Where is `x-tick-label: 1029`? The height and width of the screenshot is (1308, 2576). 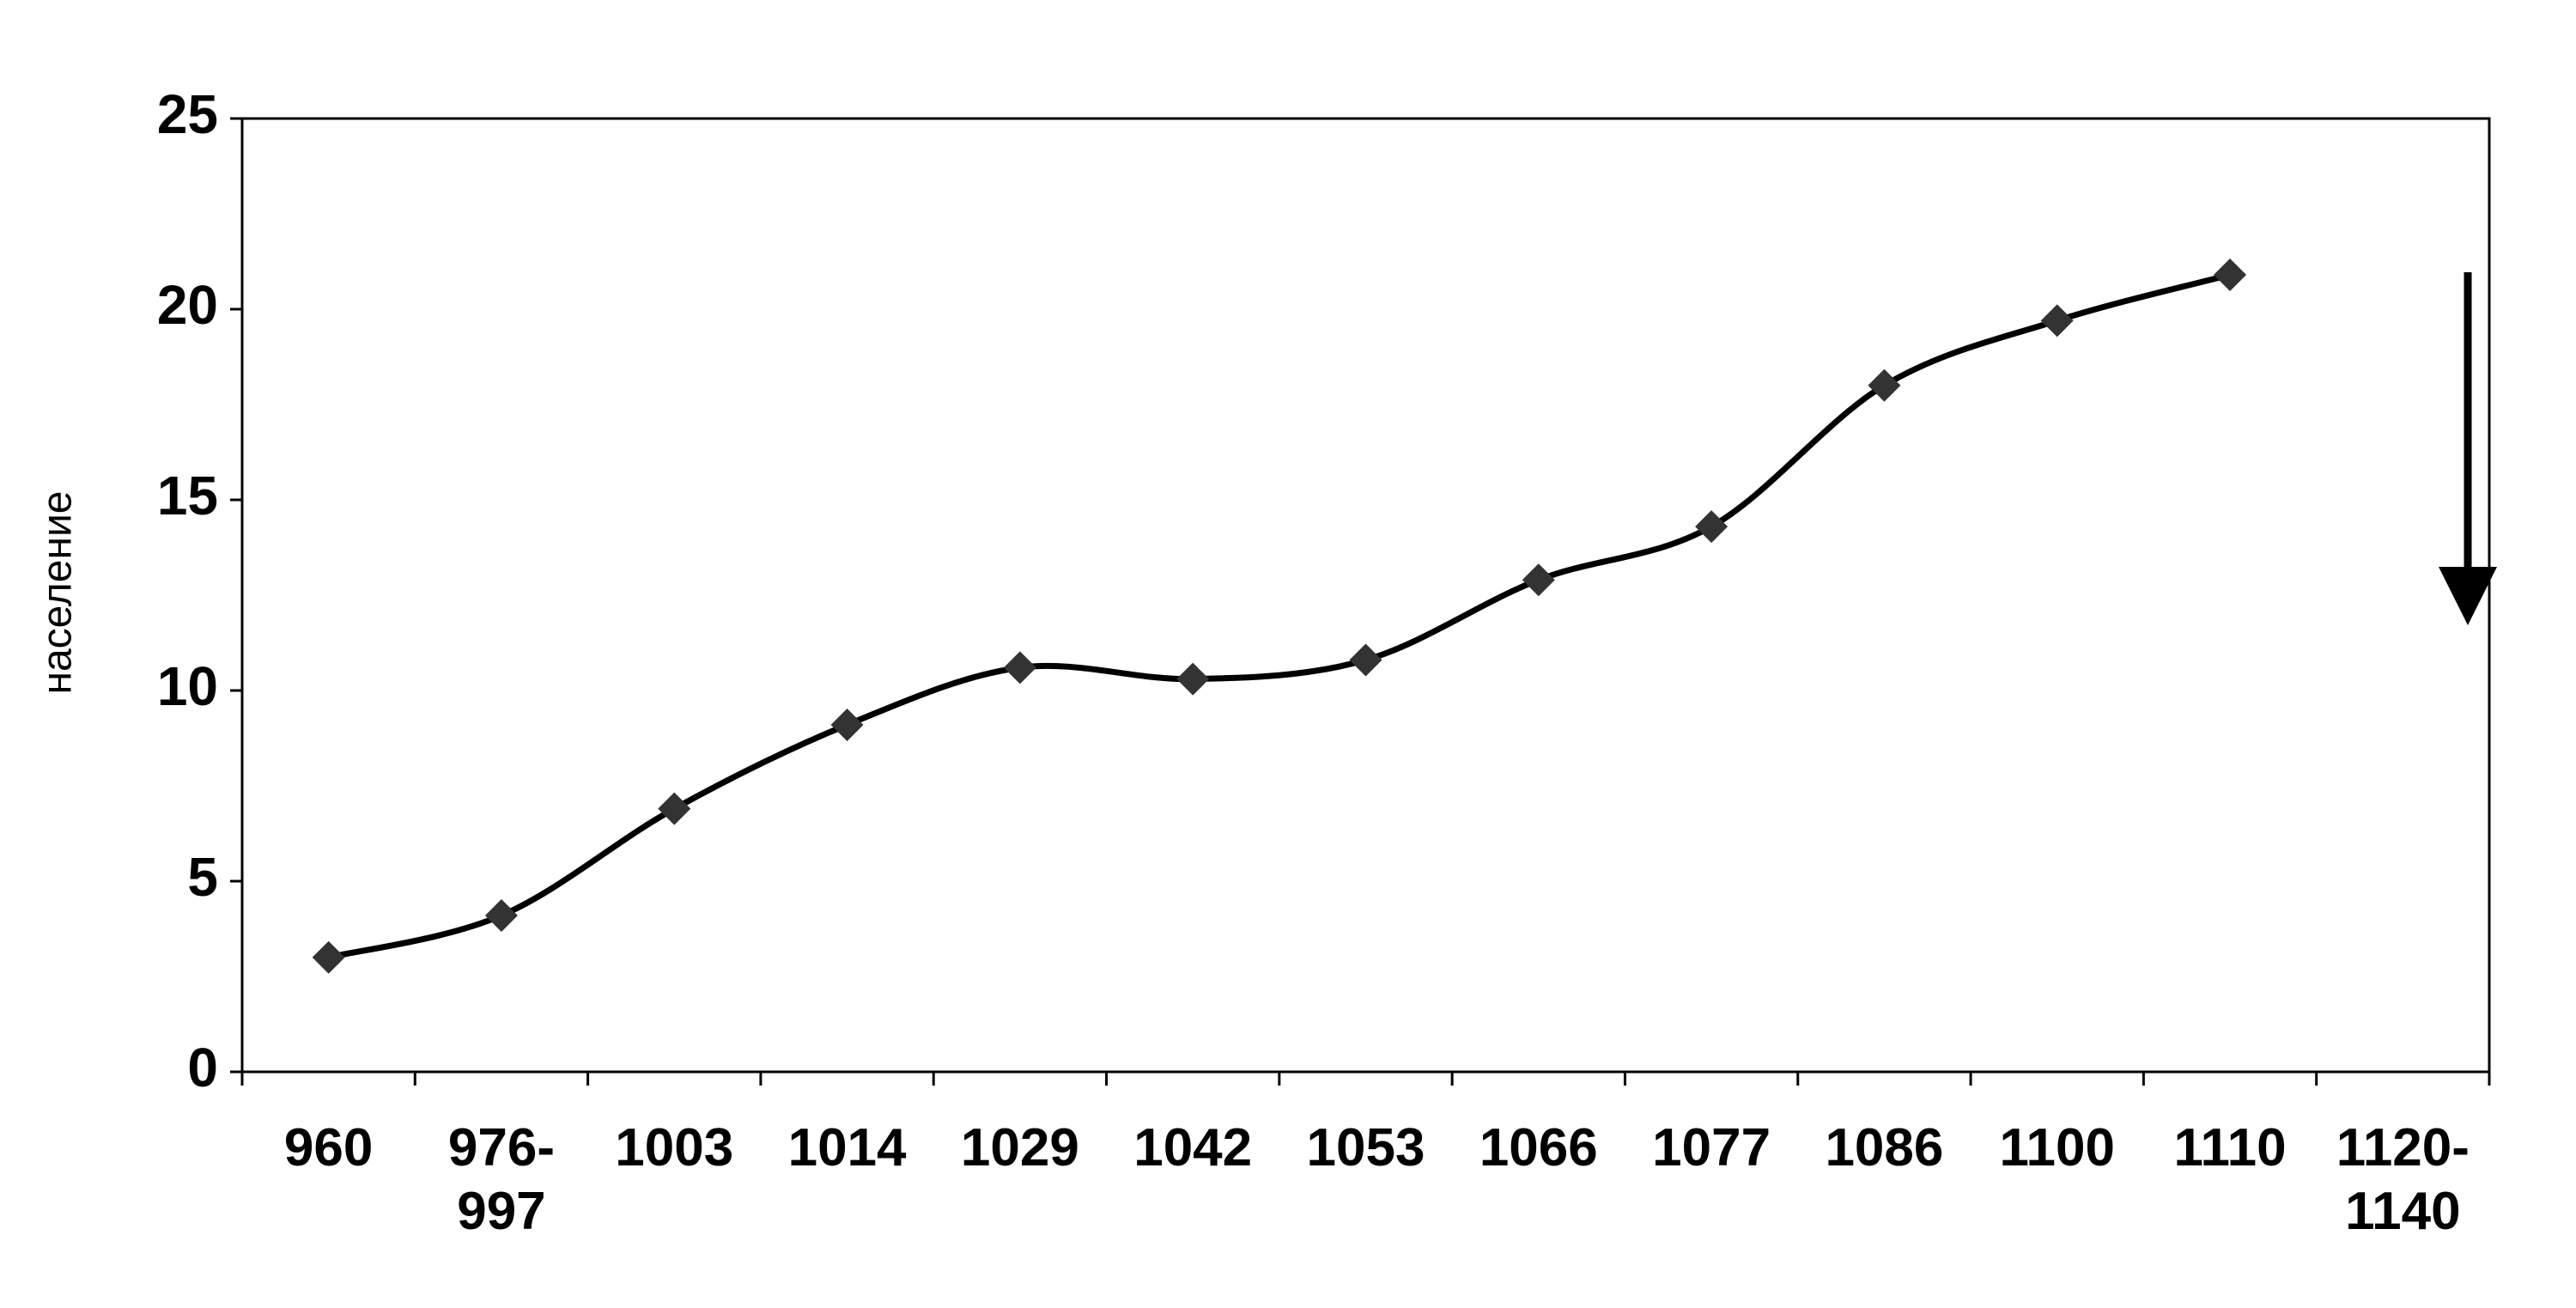
x-tick-label: 1029 is located at coordinates (1020, 1147).